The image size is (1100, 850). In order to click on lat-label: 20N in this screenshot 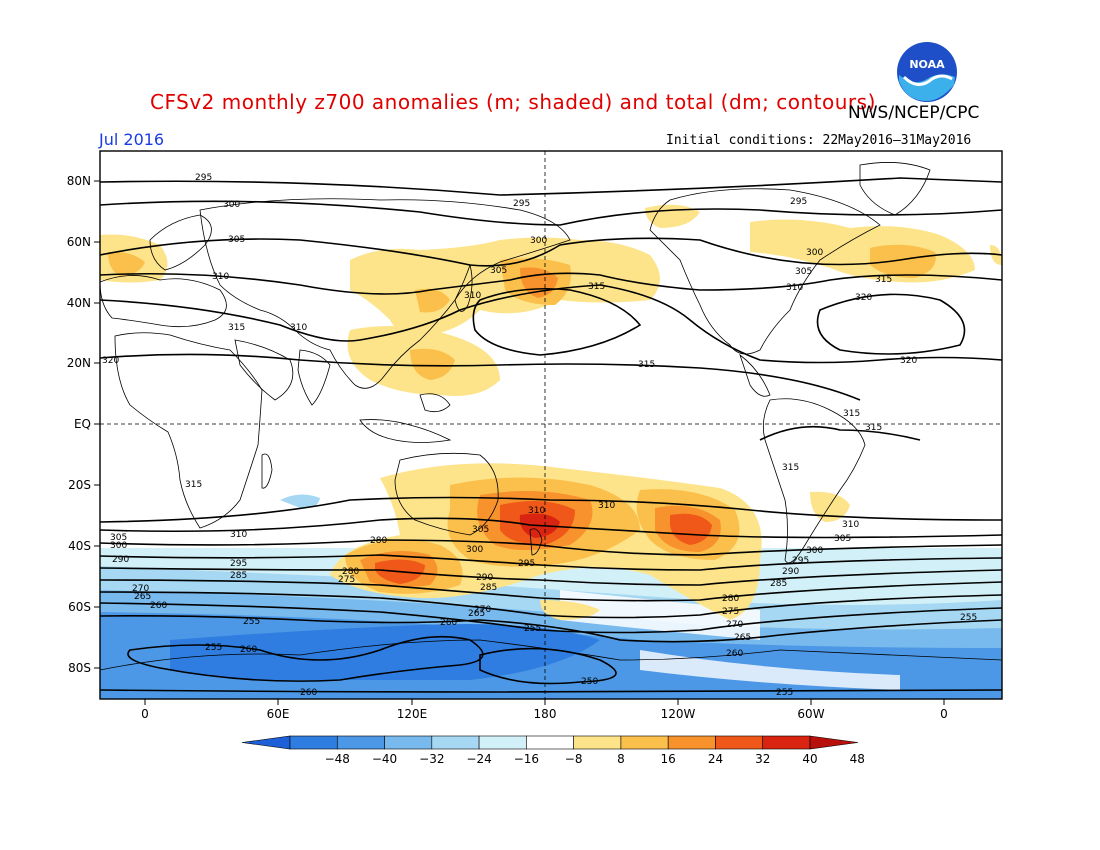, I will do `click(79, 363)`.